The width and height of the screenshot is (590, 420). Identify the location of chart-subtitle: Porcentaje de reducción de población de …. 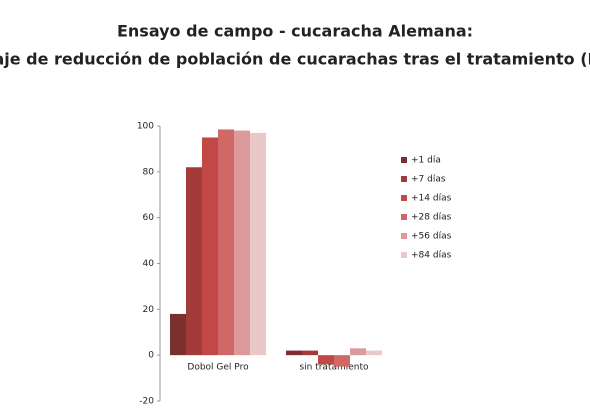
(295, 59).